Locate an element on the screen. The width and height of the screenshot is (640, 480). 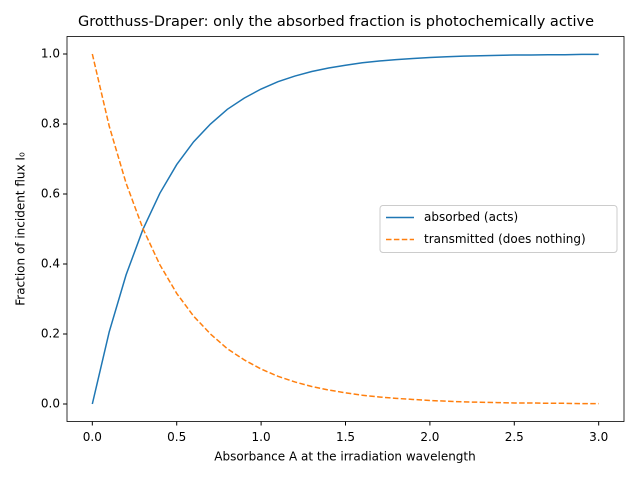
x-tick-label: 1.0 is located at coordinates (261, 437).